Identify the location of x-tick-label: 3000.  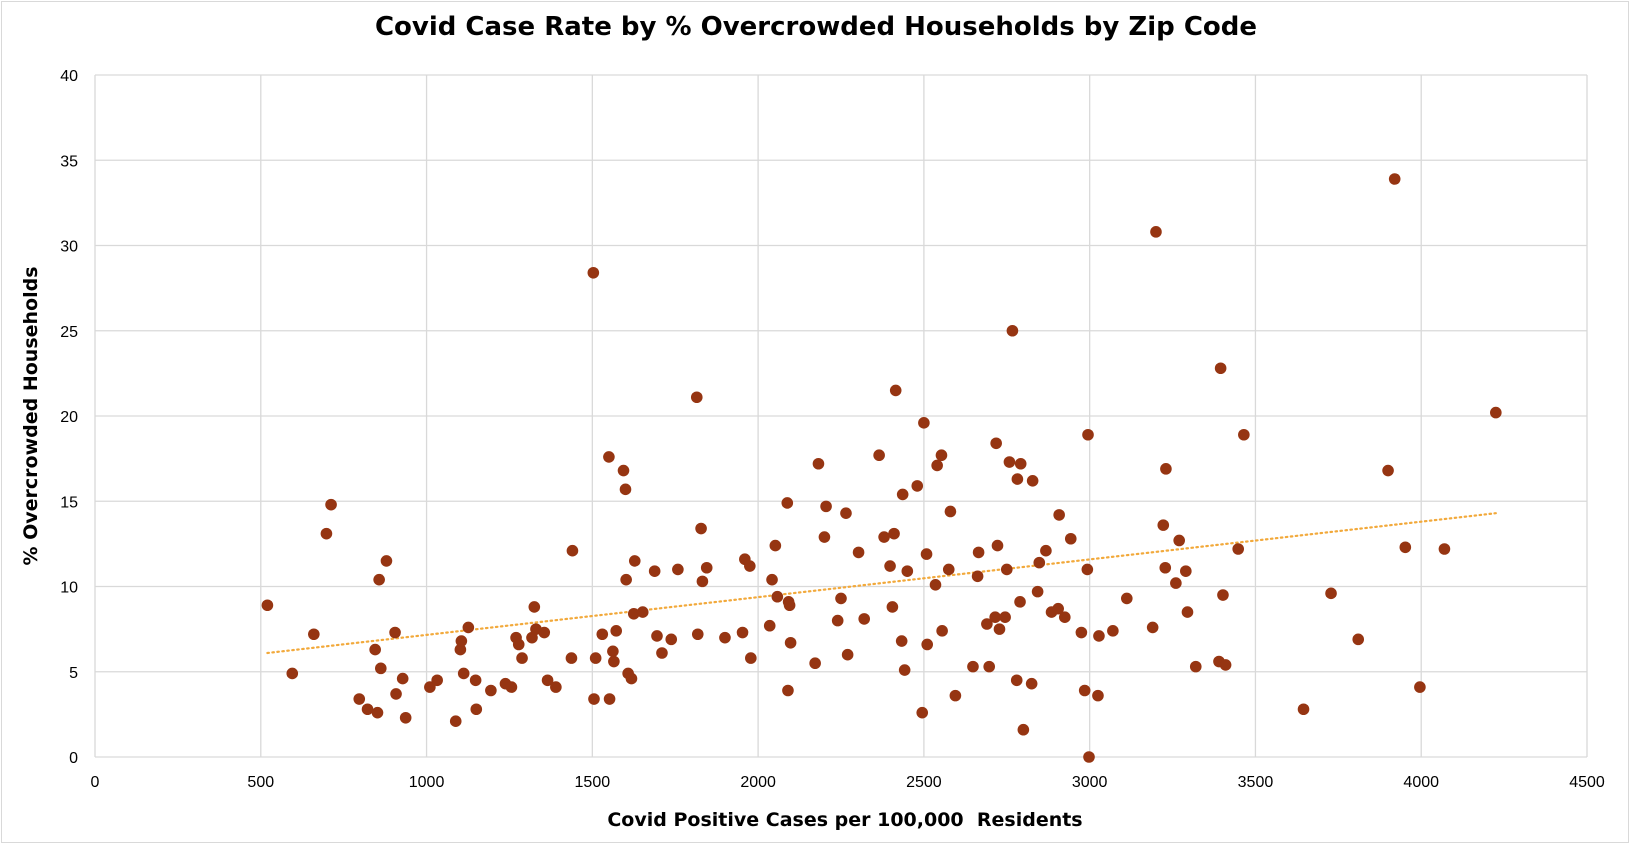
(1090, 782).